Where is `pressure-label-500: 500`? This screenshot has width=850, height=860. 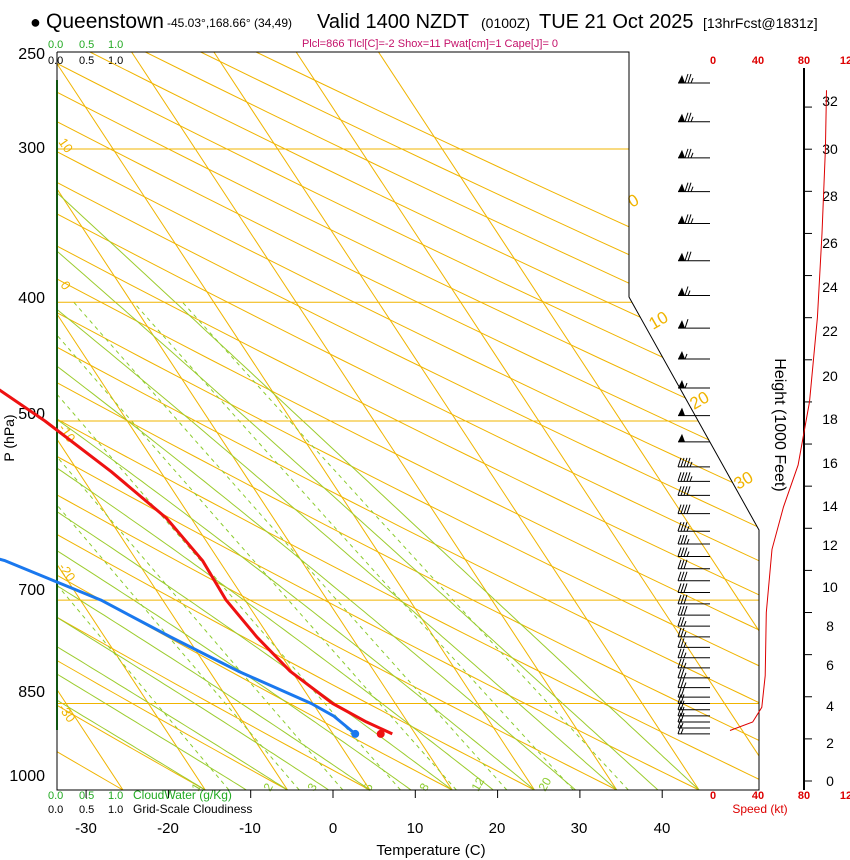
pressure-label-500: 500 is located at coordinates (31, 414).